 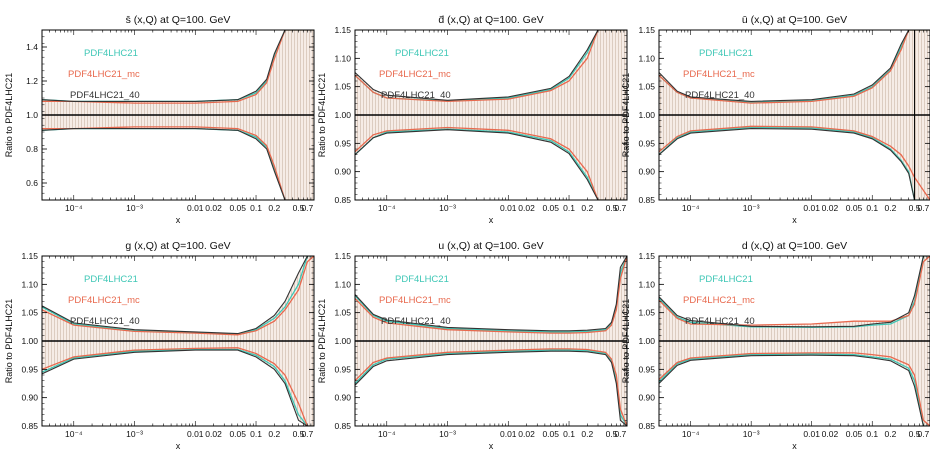 I want to click on y-tick-label: 1.15, so click(x=646, y=256).